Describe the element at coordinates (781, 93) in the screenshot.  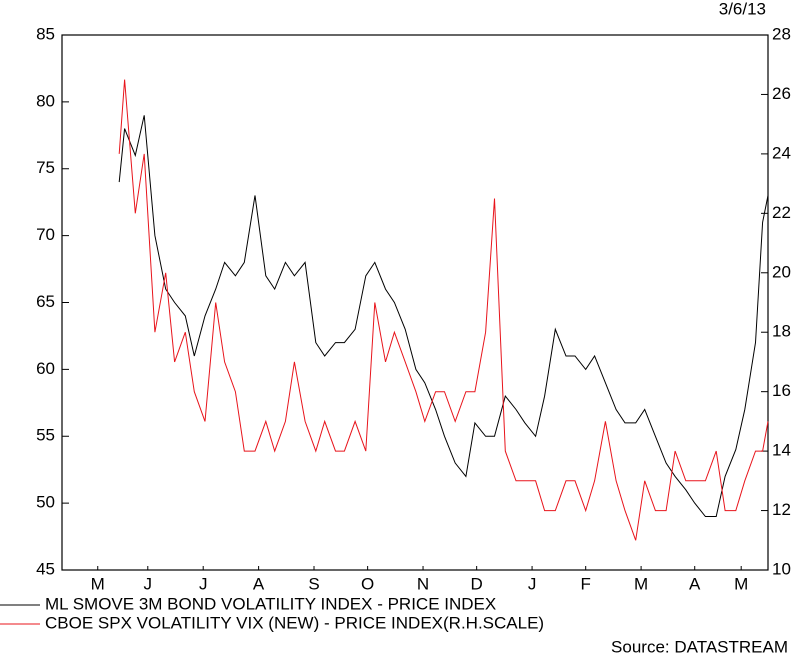
I see `y2-tick-label: 26` at that location.